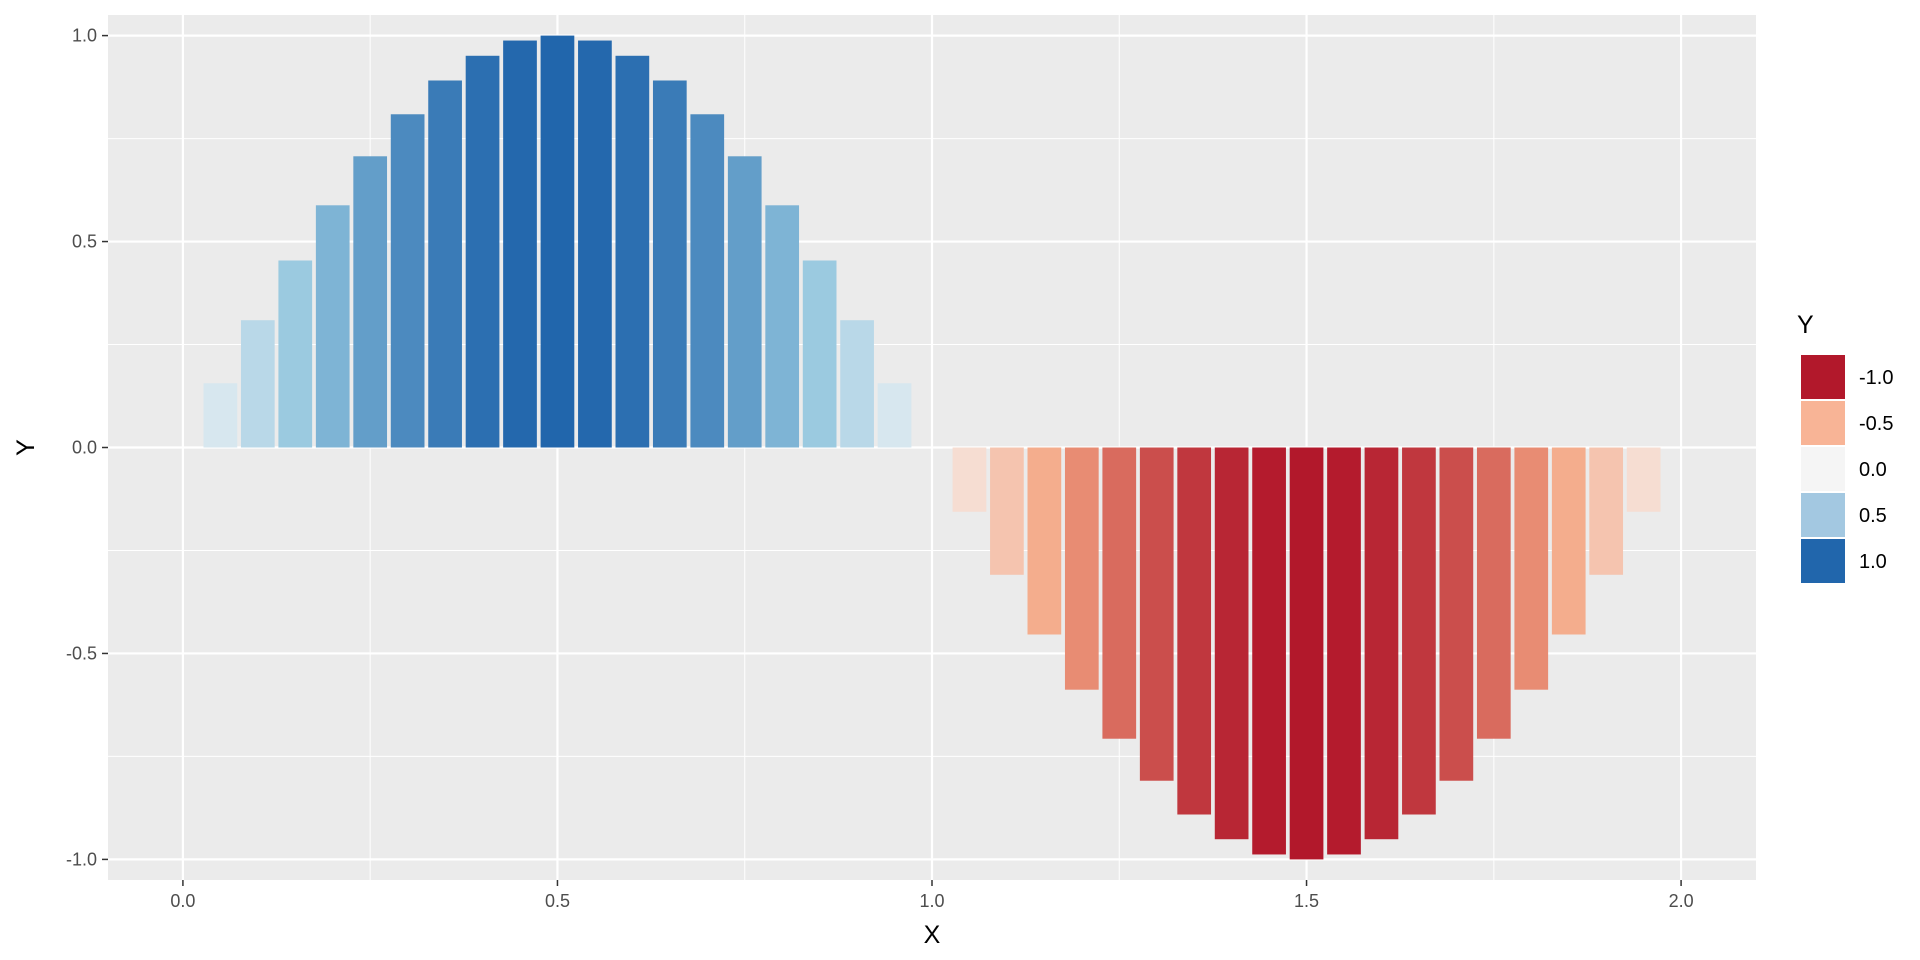  I want to click on x-tick-label: 2.0, so click(1681, 901).